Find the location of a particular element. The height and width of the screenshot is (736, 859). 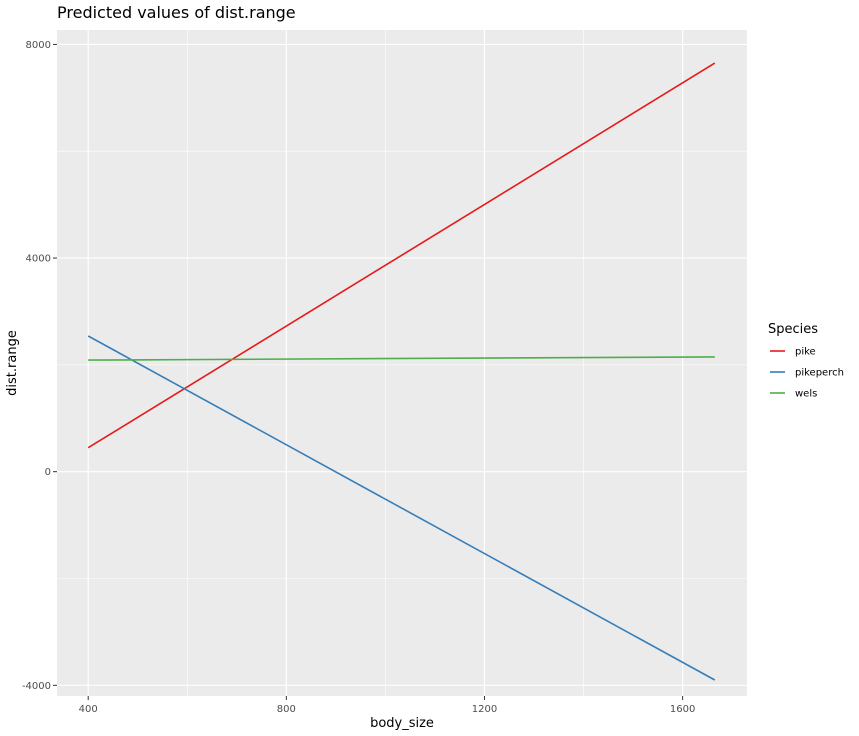

legend-label-wels: wels is located at coordinates (806, 394).